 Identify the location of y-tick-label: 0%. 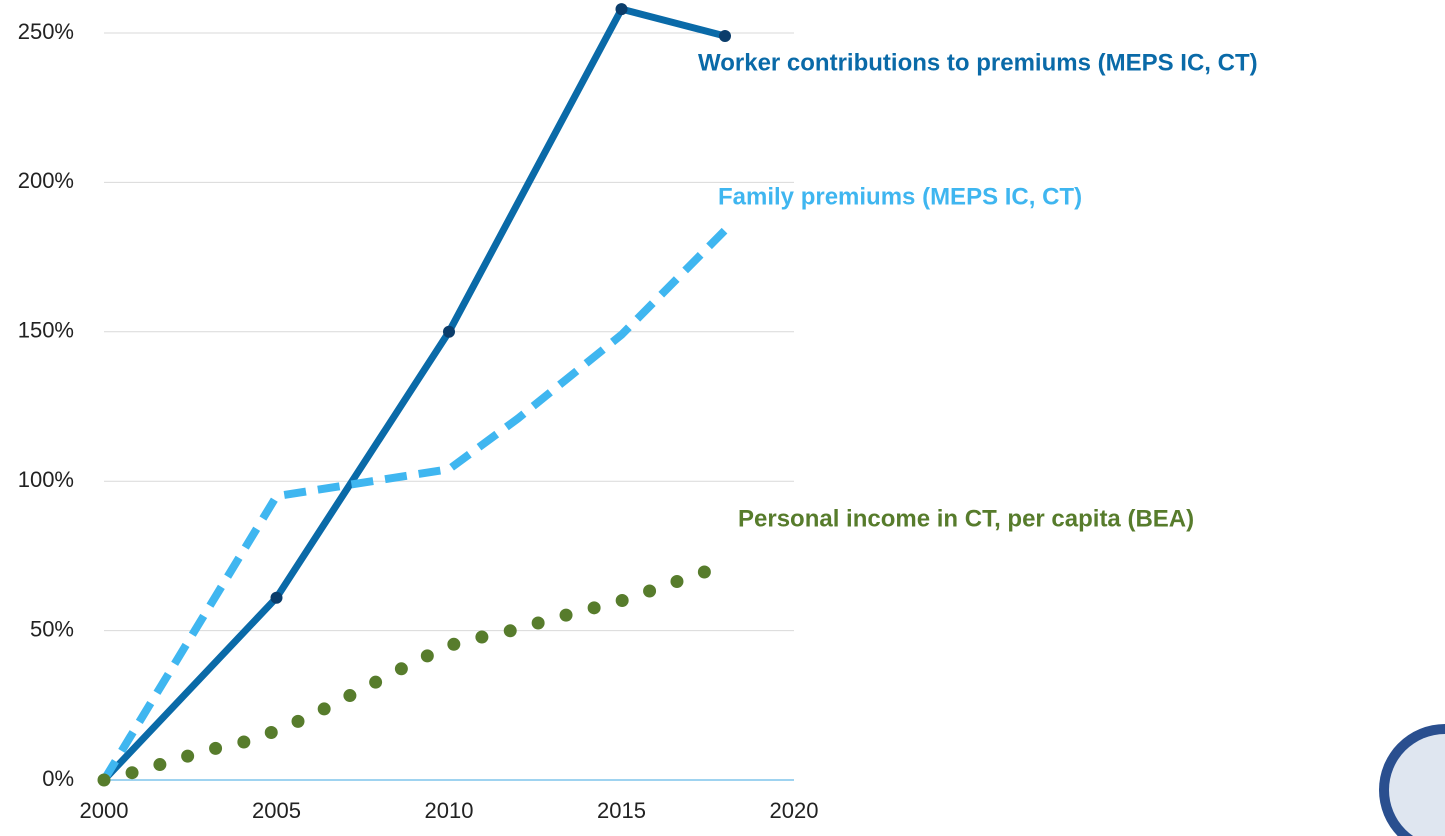
(58, 778).